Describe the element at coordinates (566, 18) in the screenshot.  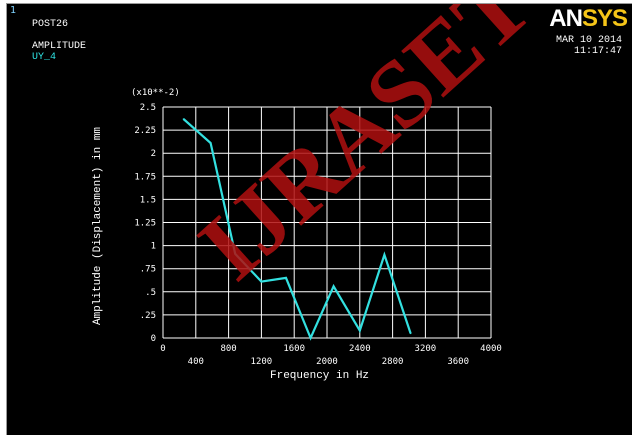
I see `logo-text-a: AN` at that location.